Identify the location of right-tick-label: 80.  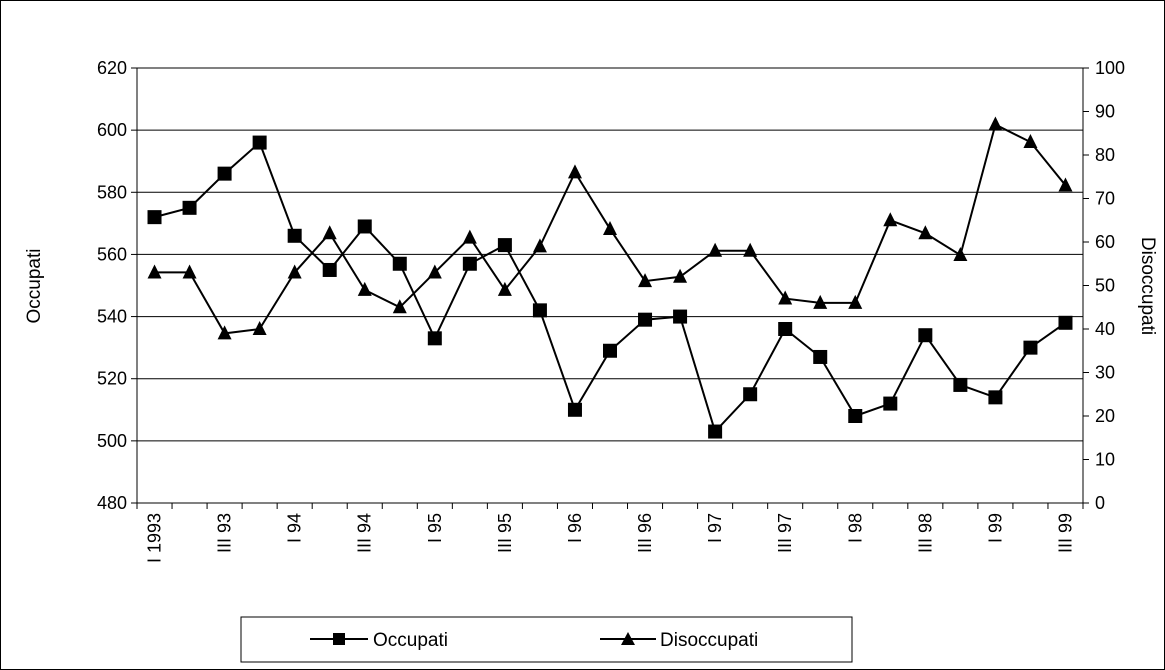
(1105, 155).